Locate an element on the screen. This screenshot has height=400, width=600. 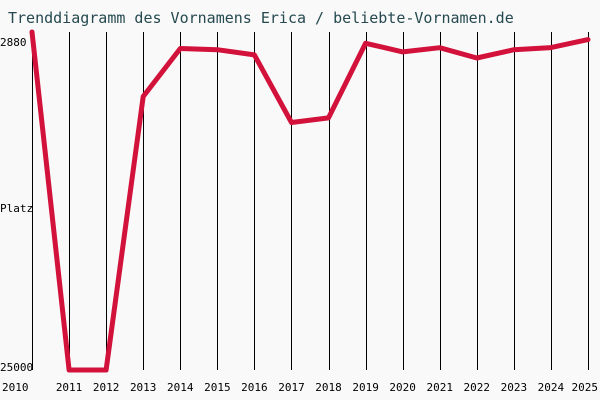
data-point-2018 is located at coordinates (328, 117).